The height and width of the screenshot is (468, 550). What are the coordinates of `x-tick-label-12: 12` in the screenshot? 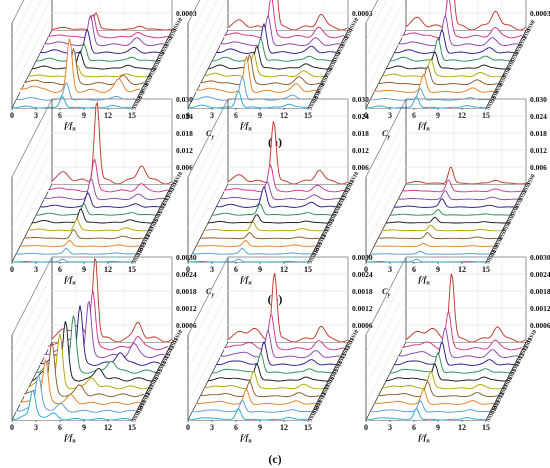 It's located at (462, 427).